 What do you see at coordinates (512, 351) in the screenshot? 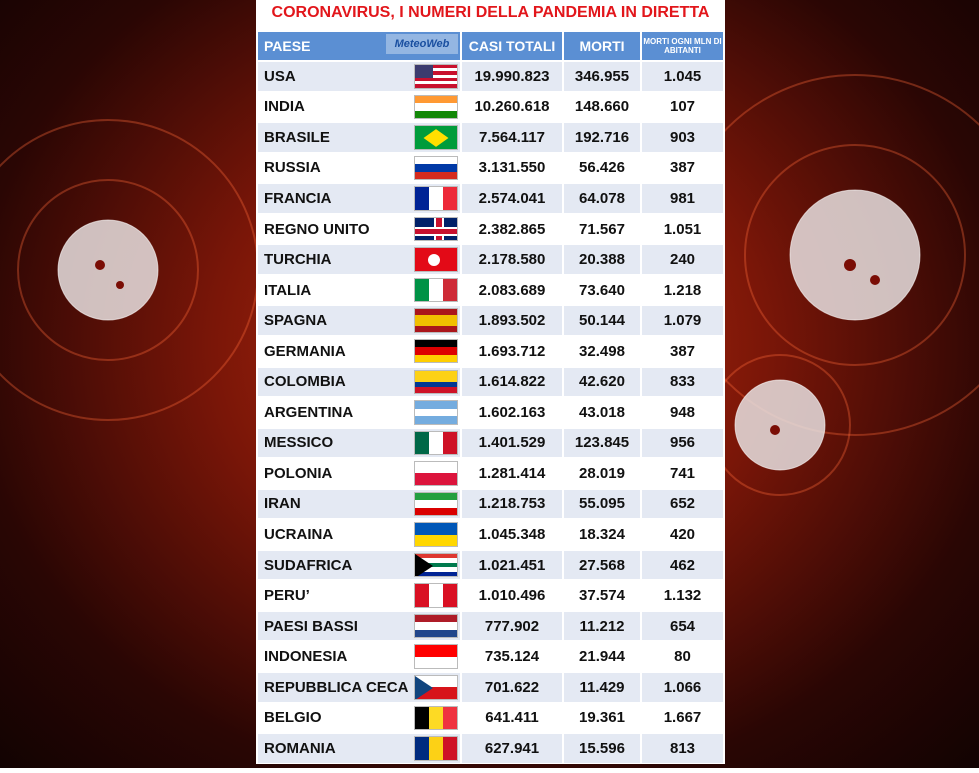
I see `value-cell: 1.693.712` at bounding box center [512, 351].